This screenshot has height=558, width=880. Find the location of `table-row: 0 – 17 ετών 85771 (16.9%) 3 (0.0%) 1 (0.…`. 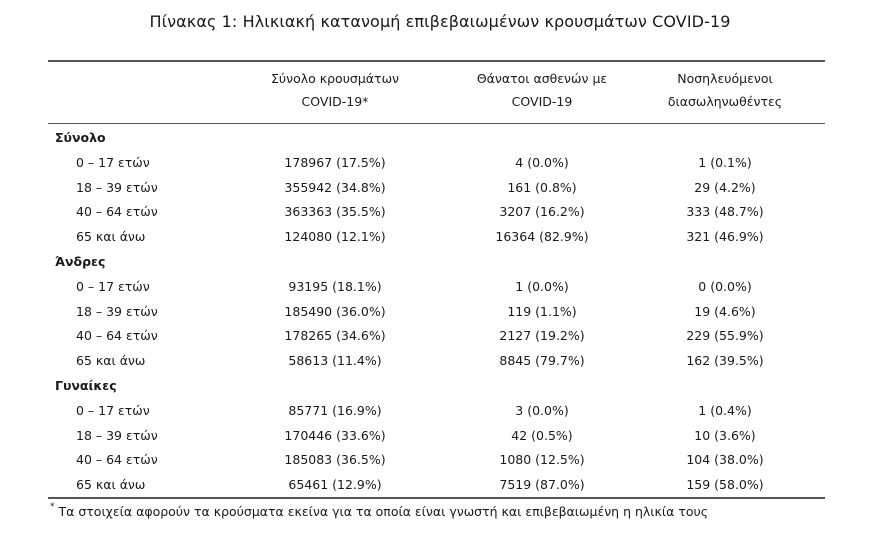

table-row: 0 – 17 ετών 85771 (16.9%) 3 (0.0%) 1 (0.… is located at coordinates (440, 411).